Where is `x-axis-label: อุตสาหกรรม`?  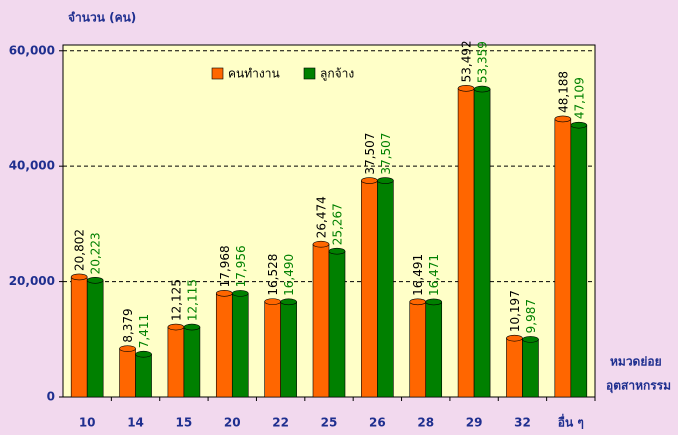
x-axis-label: อุตสาหกรรม is located at coordinates (638, 386).